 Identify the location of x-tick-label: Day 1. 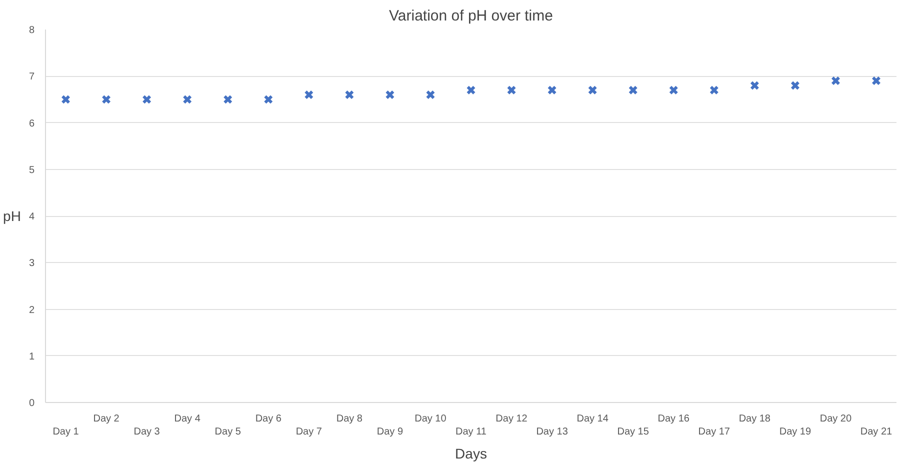
(66, 432).